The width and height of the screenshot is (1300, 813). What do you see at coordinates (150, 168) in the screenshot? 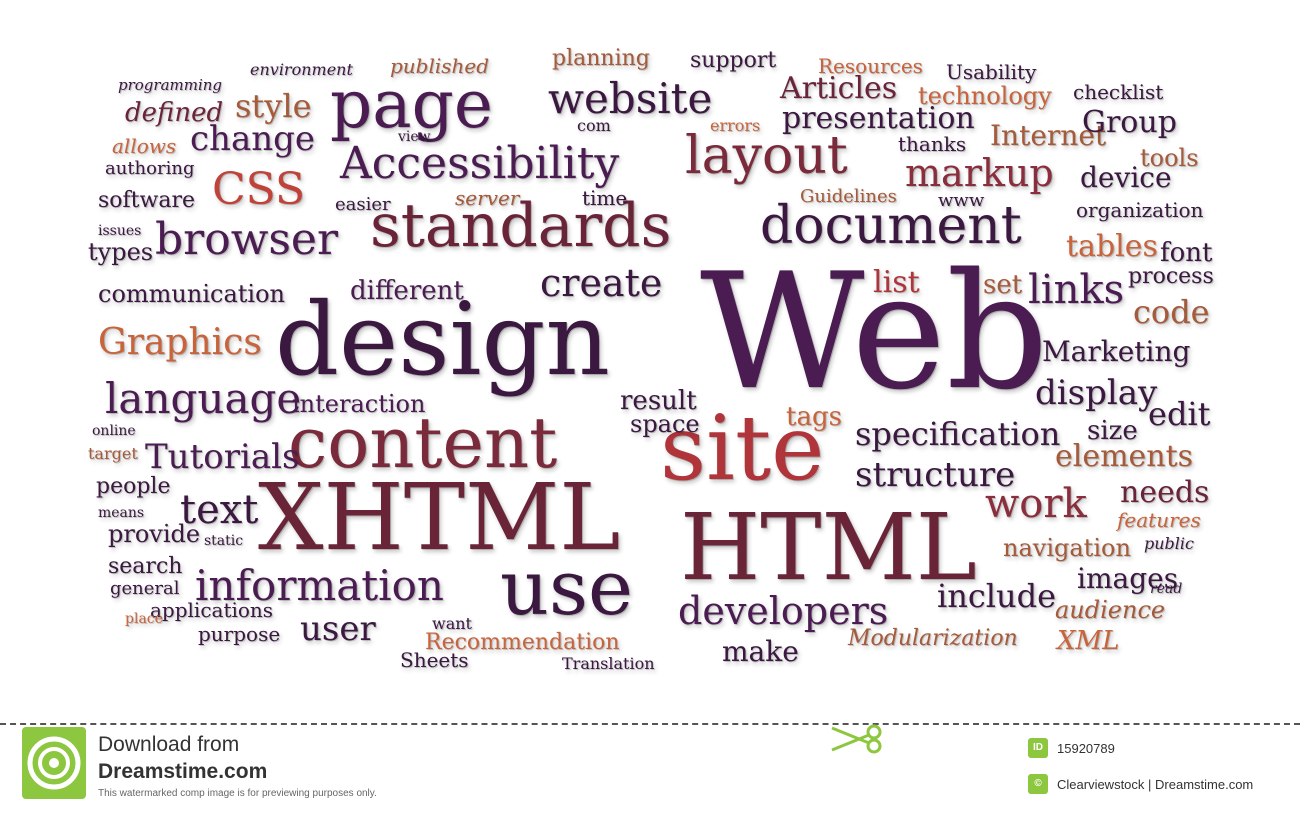
I see `word-authoring: authoring` at bounding box center [150, 168].